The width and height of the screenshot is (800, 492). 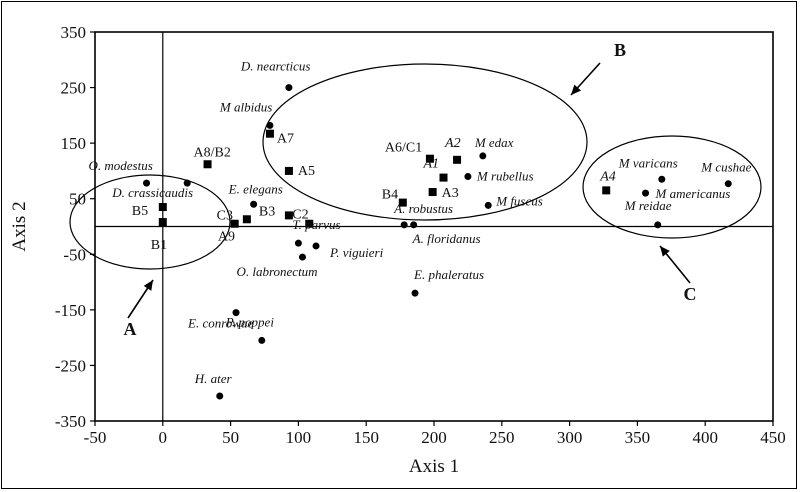 What do you see at coordinates (690, 294) in the screenshot?
I see `group-label-c: C` at bounding box center [690, 294].